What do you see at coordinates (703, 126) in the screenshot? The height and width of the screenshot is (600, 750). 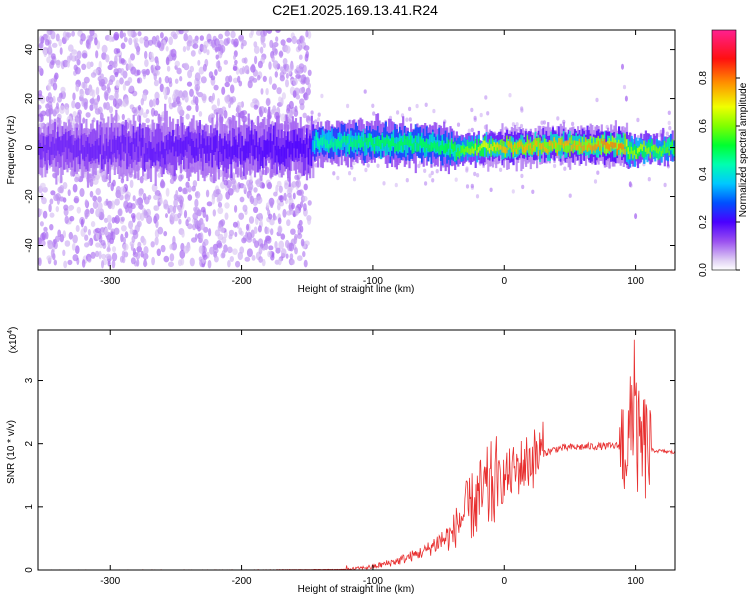 I see `colorbar-tick-label: 0.6` at bounding box center [703, 126].